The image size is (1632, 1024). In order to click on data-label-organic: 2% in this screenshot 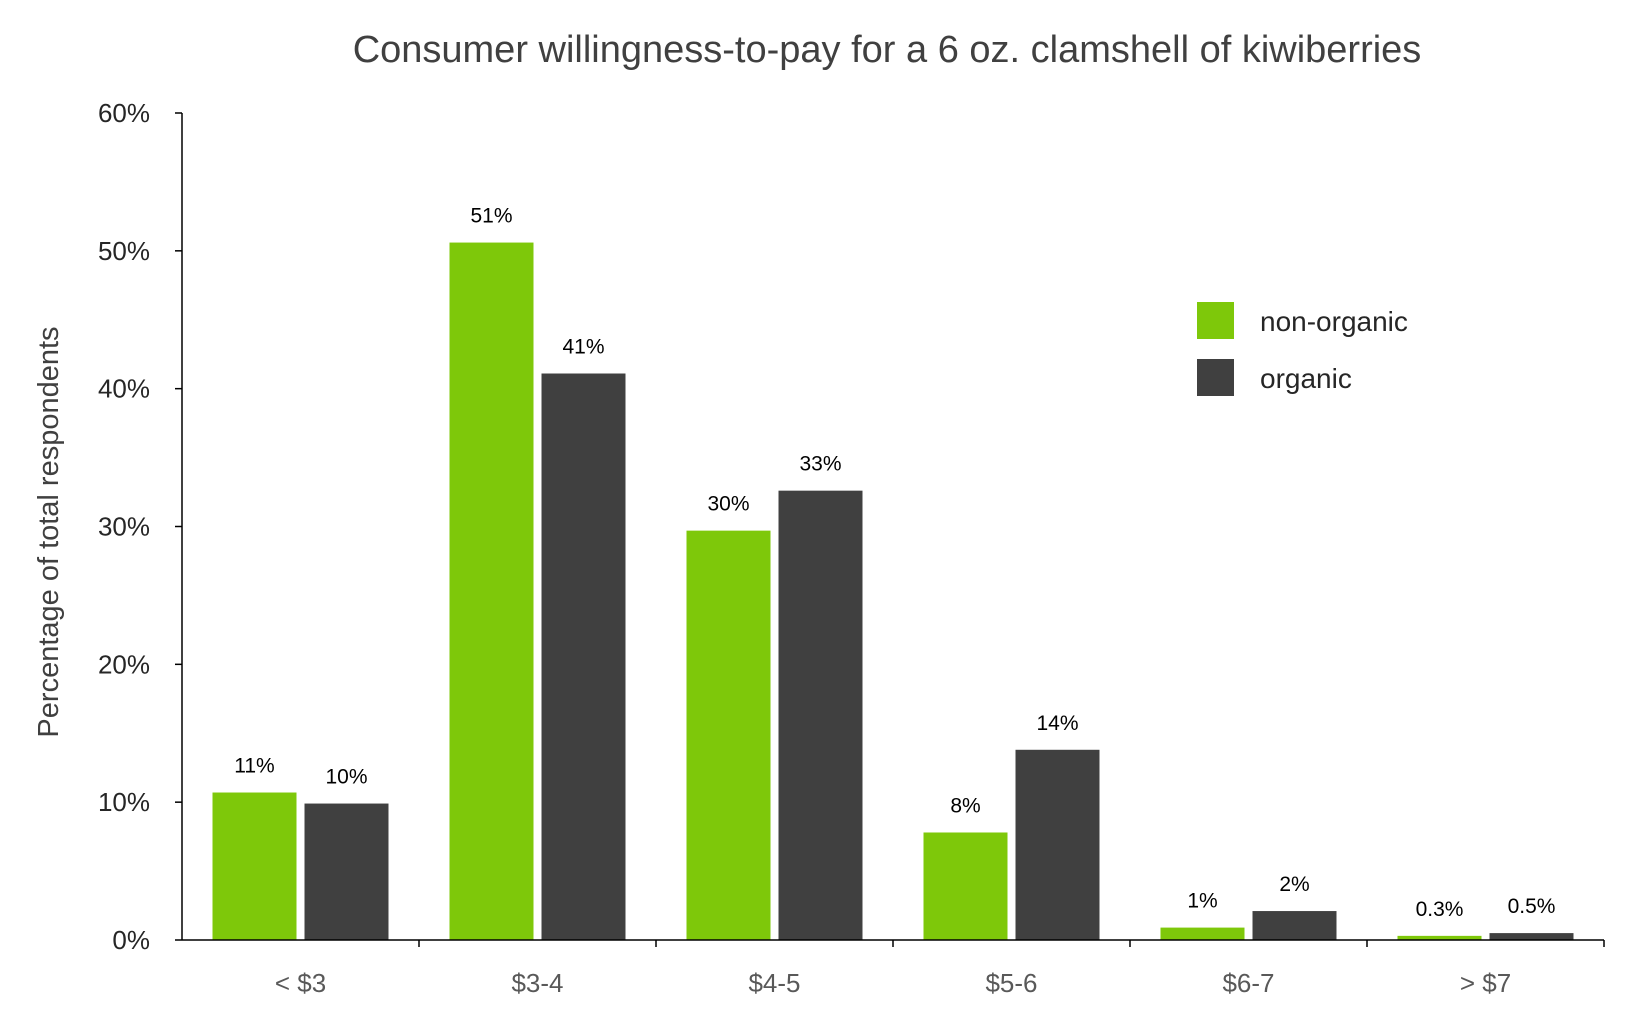, I will do `click(1294, 884)`.